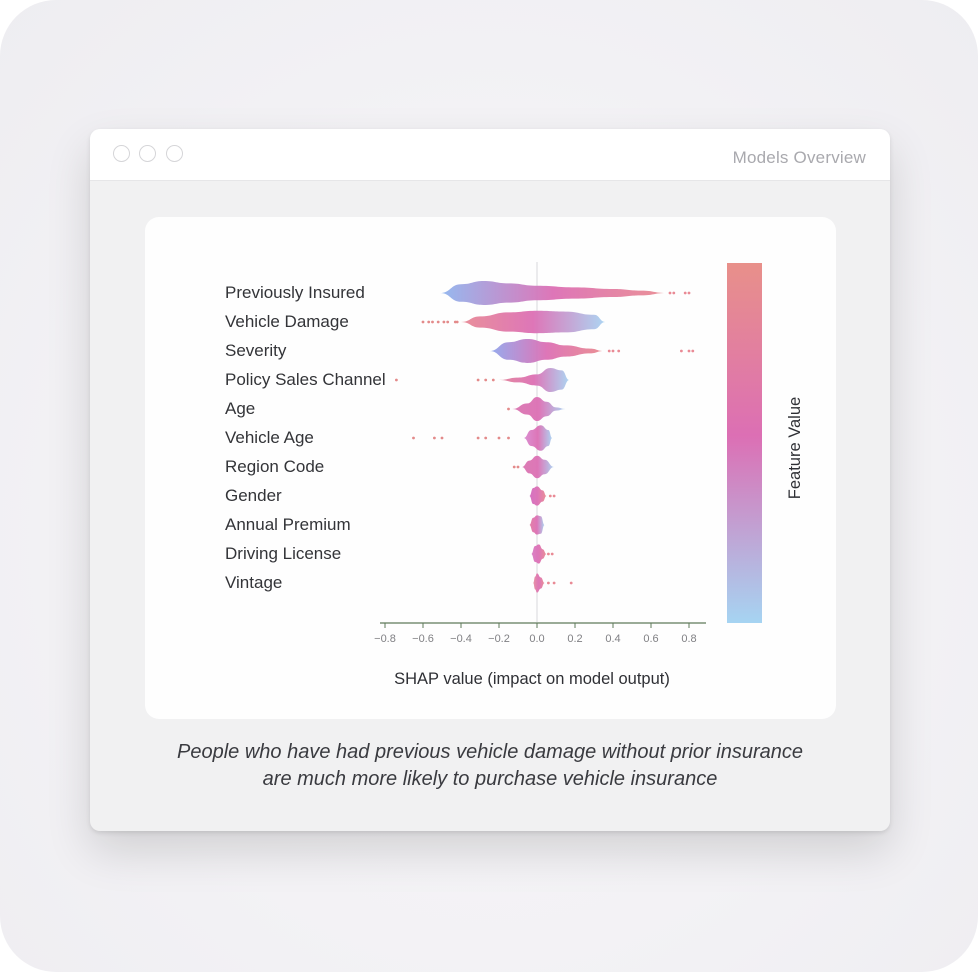 This screenshot has width=978, height=972. I want to click on x-tick-label: −0.8, so click(385, 639).